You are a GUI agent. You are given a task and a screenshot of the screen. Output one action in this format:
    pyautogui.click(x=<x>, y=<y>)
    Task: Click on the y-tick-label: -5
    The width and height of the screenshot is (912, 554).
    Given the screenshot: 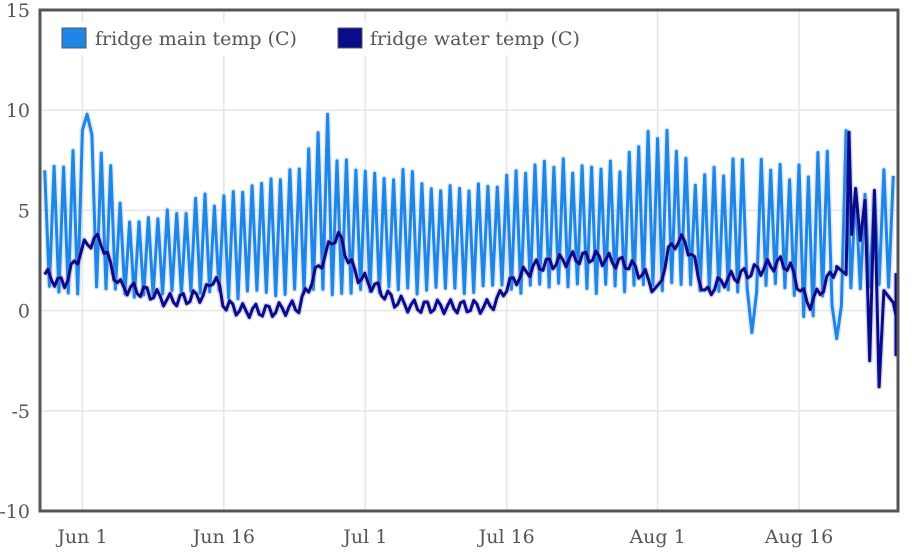 What is the action you would take?
    pyautogui.click(x=20, y=412)
    